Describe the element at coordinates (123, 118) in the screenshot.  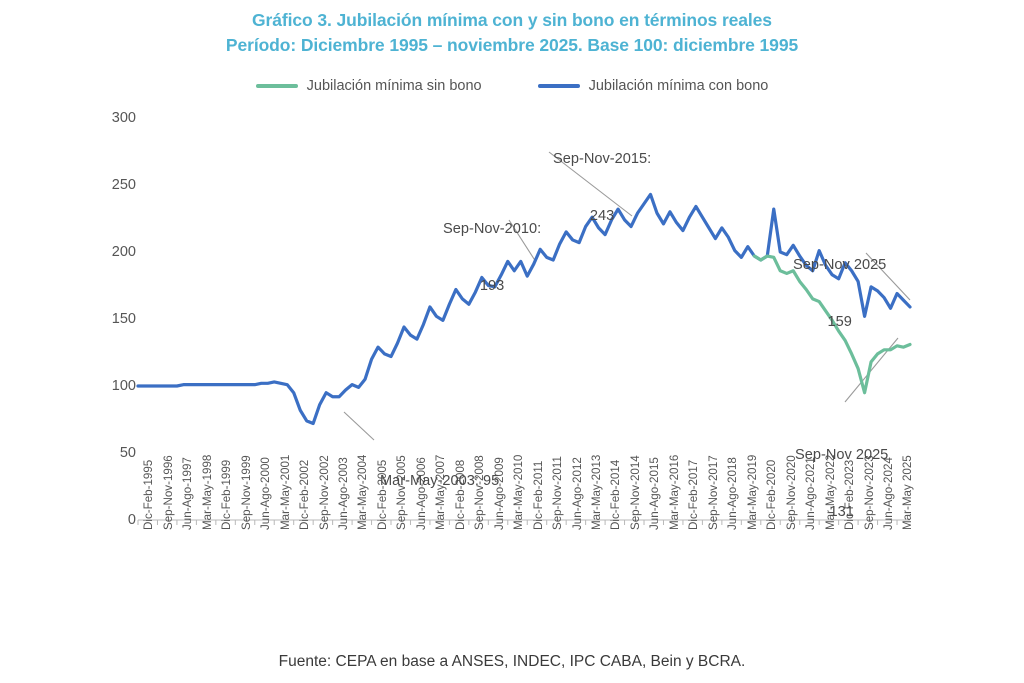
I see `y-tick-label: 300` at that location.